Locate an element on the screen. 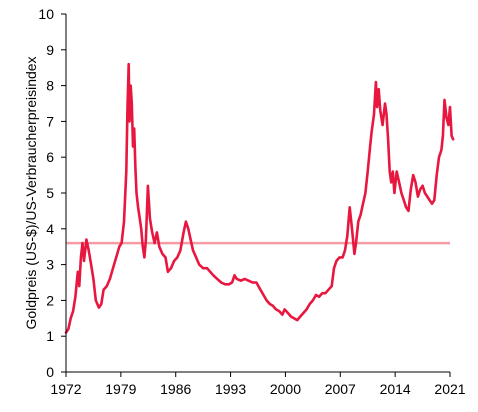  y-tick-label: 2 is located at coordinates (50, 300).